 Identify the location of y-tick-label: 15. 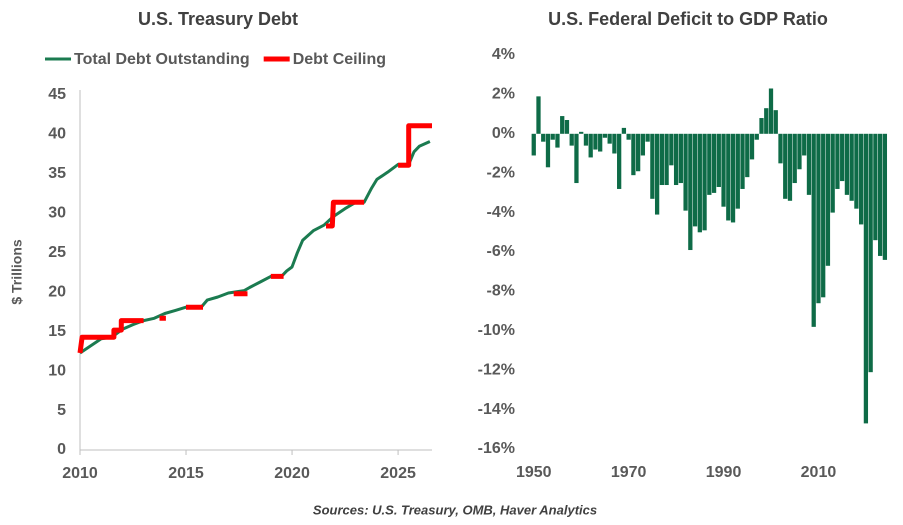
(57, 331).